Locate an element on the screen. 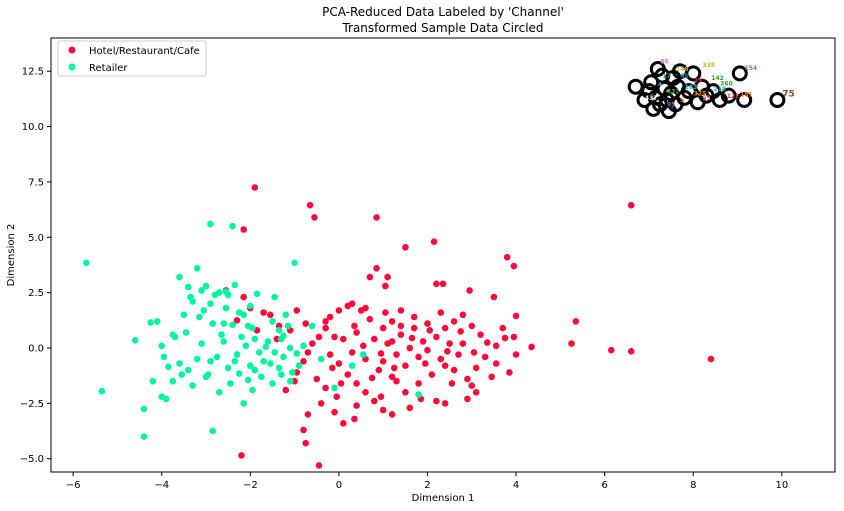  legend-label-hotel-restaurant-cafe: Hotel/Restaurant/Cafe is located at coordinates (144, 51).